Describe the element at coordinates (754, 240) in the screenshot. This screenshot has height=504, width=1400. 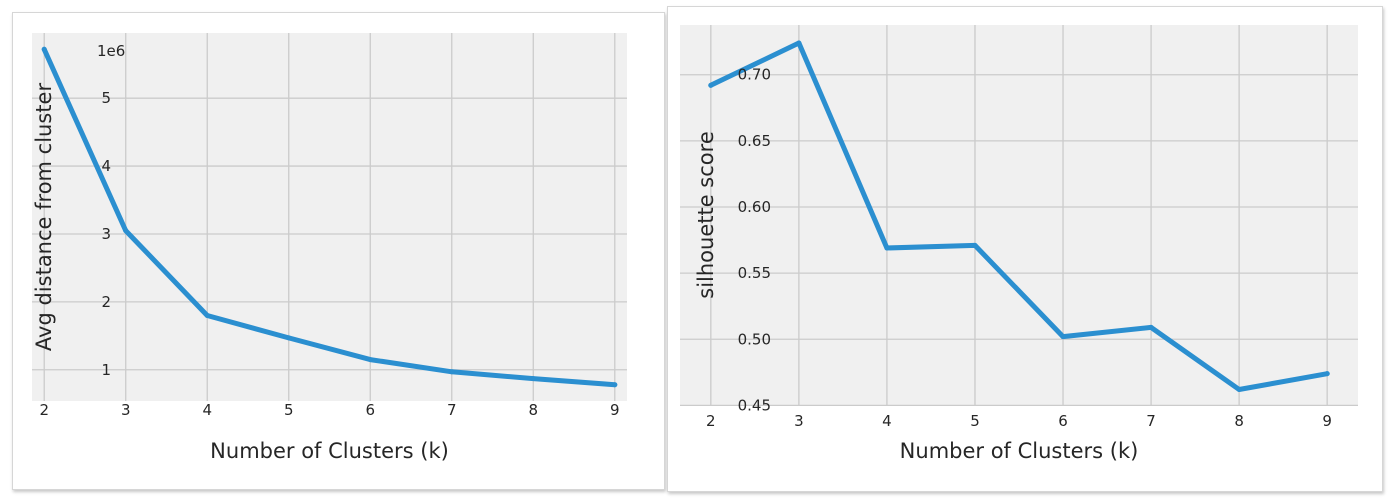
I see `y-tick-labels: 0.45 0.50 0.55 0.60 0.65 0.70` at that location.